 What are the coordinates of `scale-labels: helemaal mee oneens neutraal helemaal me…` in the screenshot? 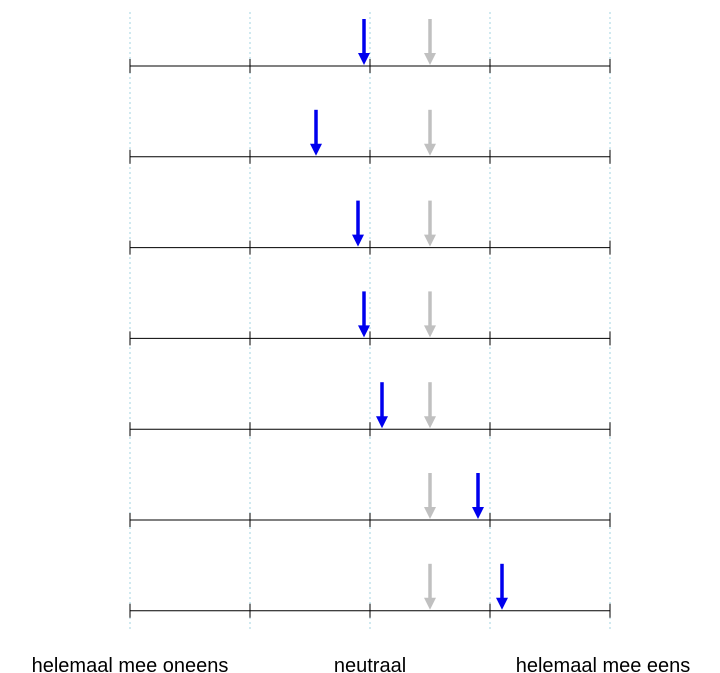 It's located at (361, 664).